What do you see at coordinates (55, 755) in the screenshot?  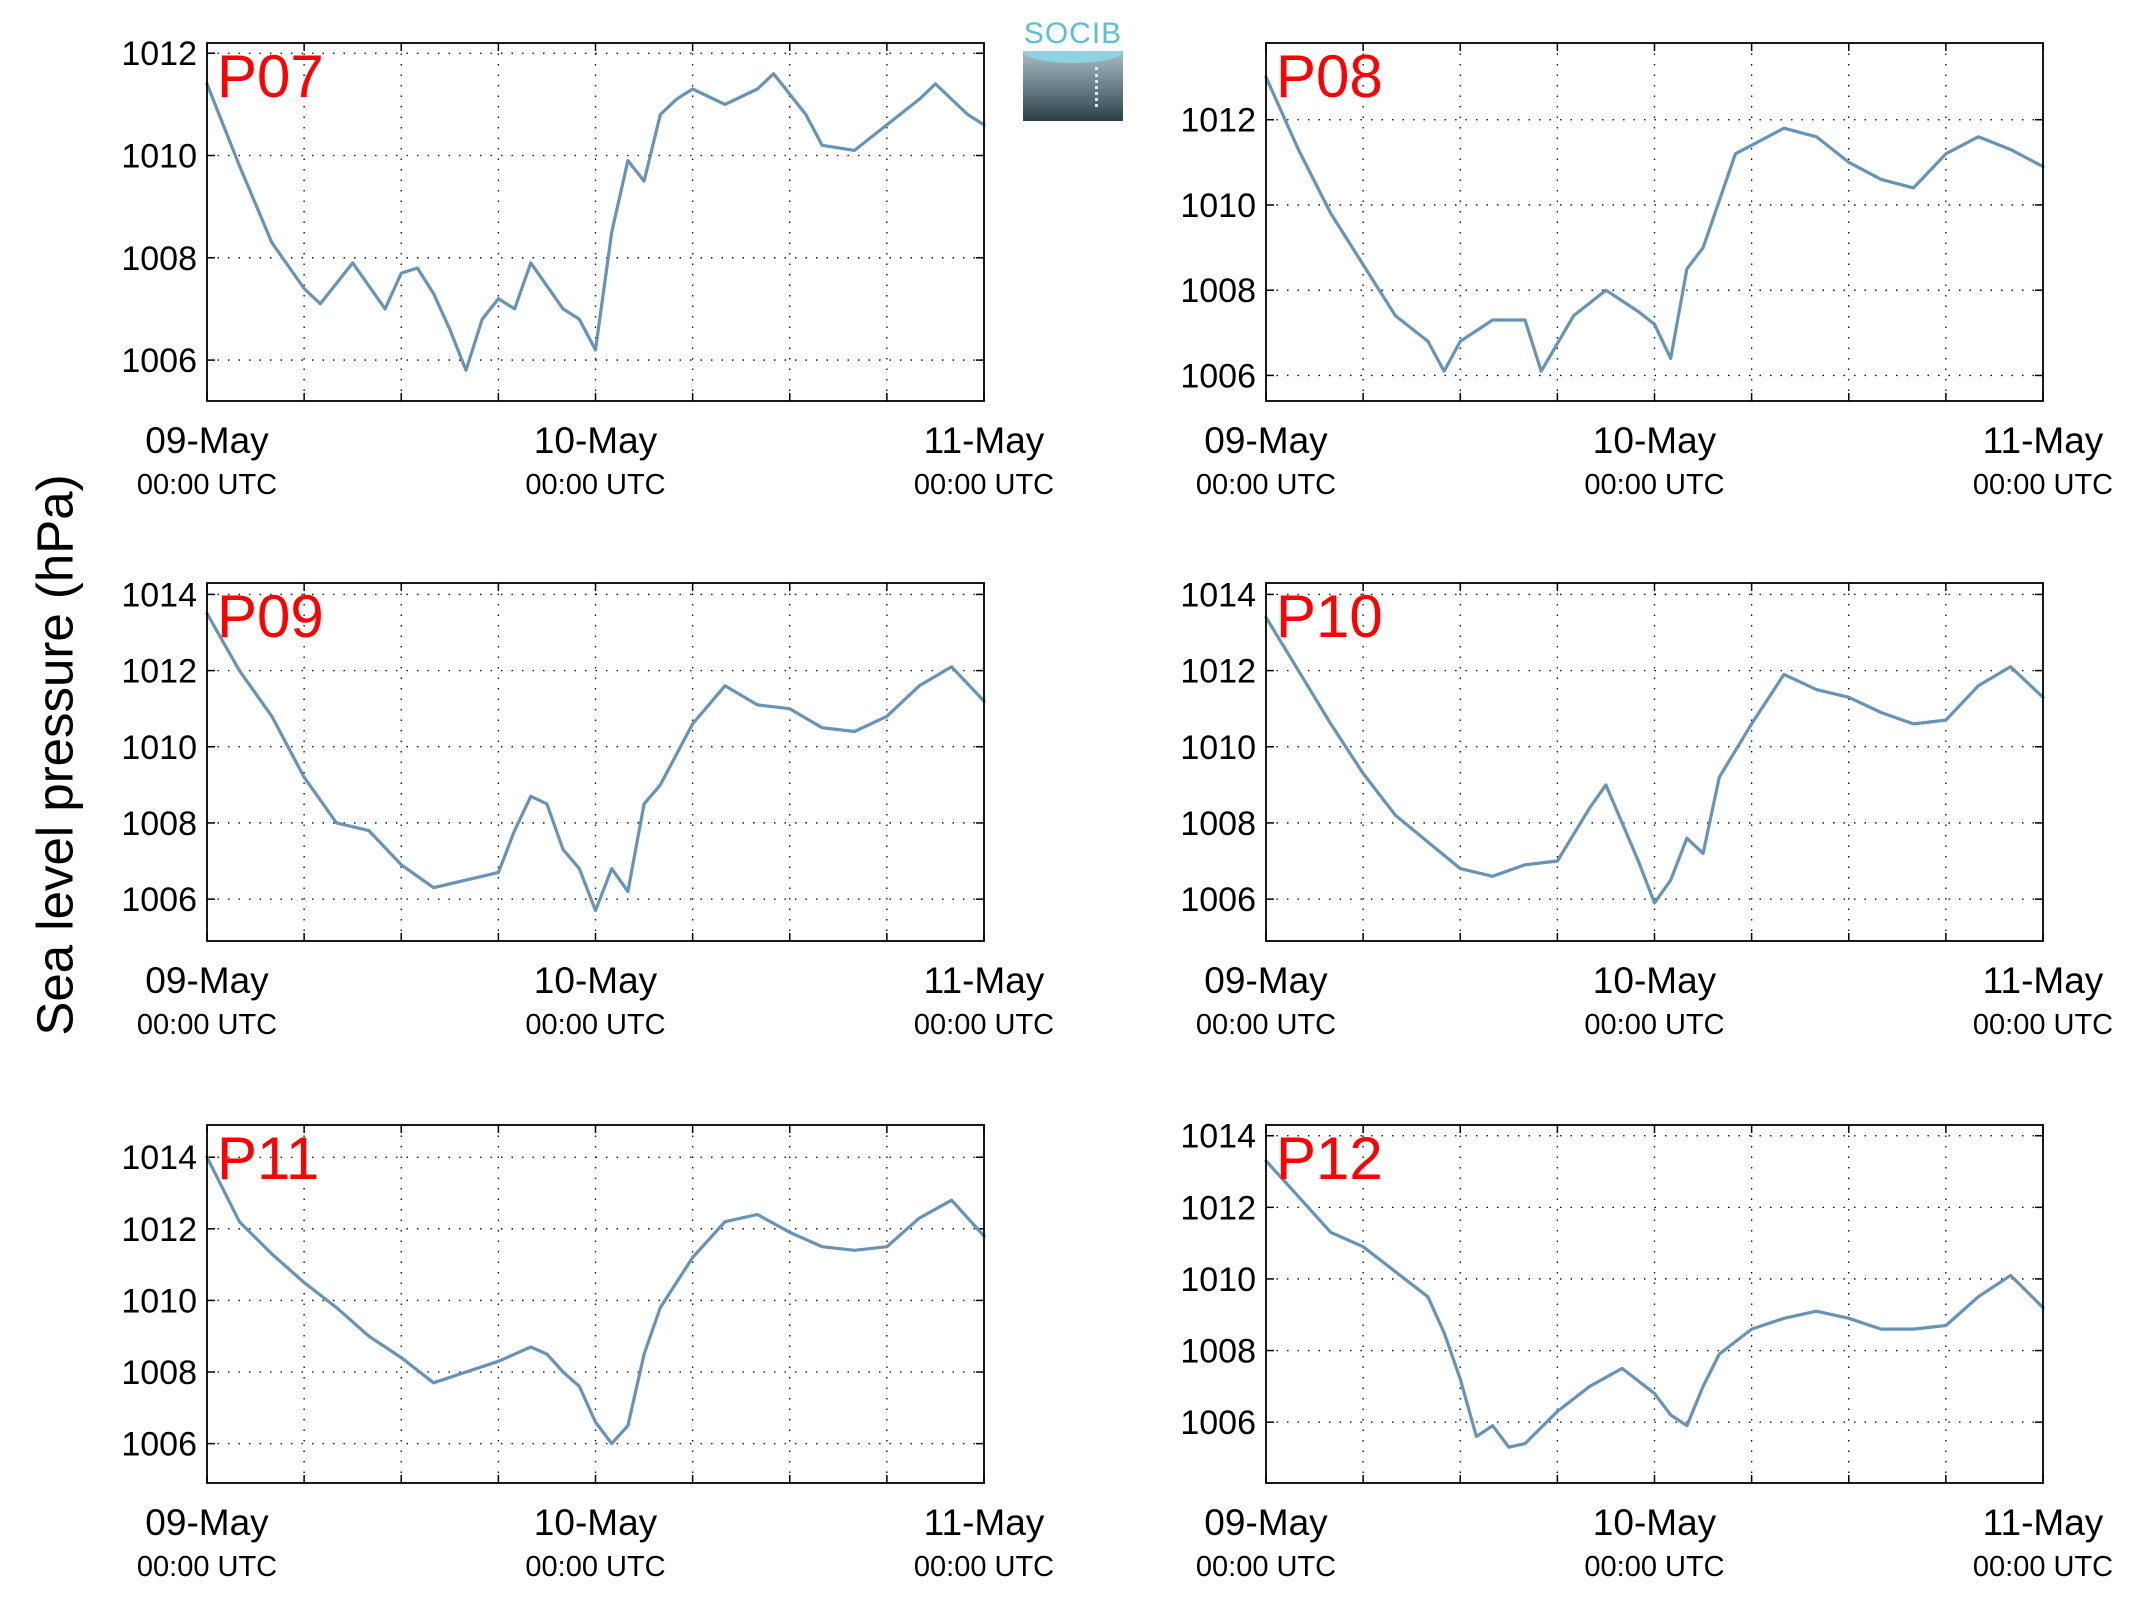 I see `y-axis-label-text: Sea level pressure (hPa)` at bounding box center [55, 755].